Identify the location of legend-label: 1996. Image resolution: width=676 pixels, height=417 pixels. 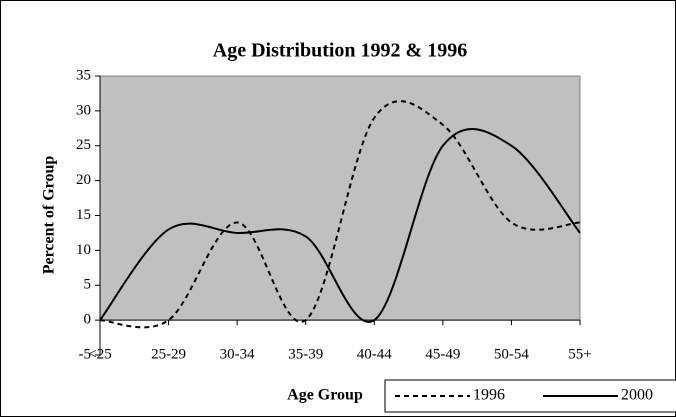
(489, 395).